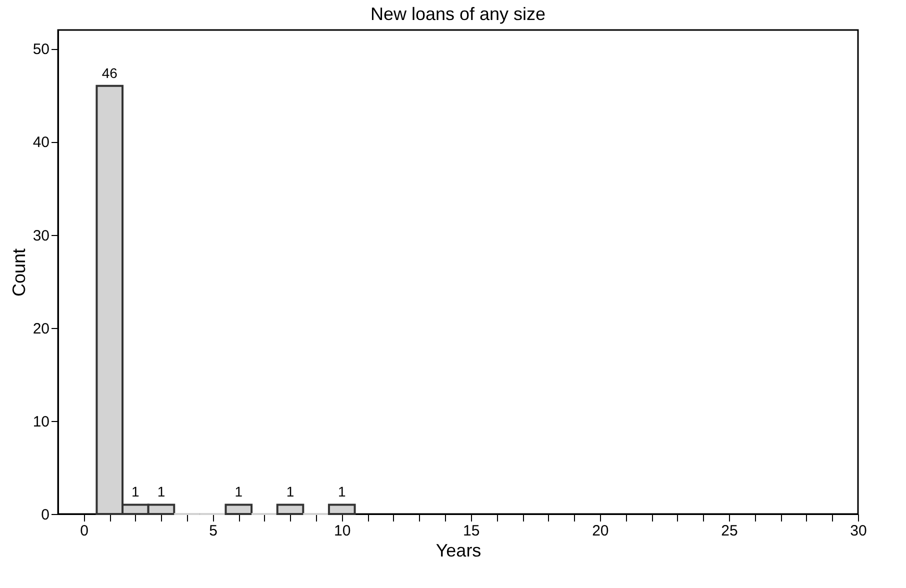 The width and height of the screenshot is (906, 588). What do you see at coordinates (84, 531) in the screenshot?
I see `x-tick-label: 0` at bounding box center [84, 531].